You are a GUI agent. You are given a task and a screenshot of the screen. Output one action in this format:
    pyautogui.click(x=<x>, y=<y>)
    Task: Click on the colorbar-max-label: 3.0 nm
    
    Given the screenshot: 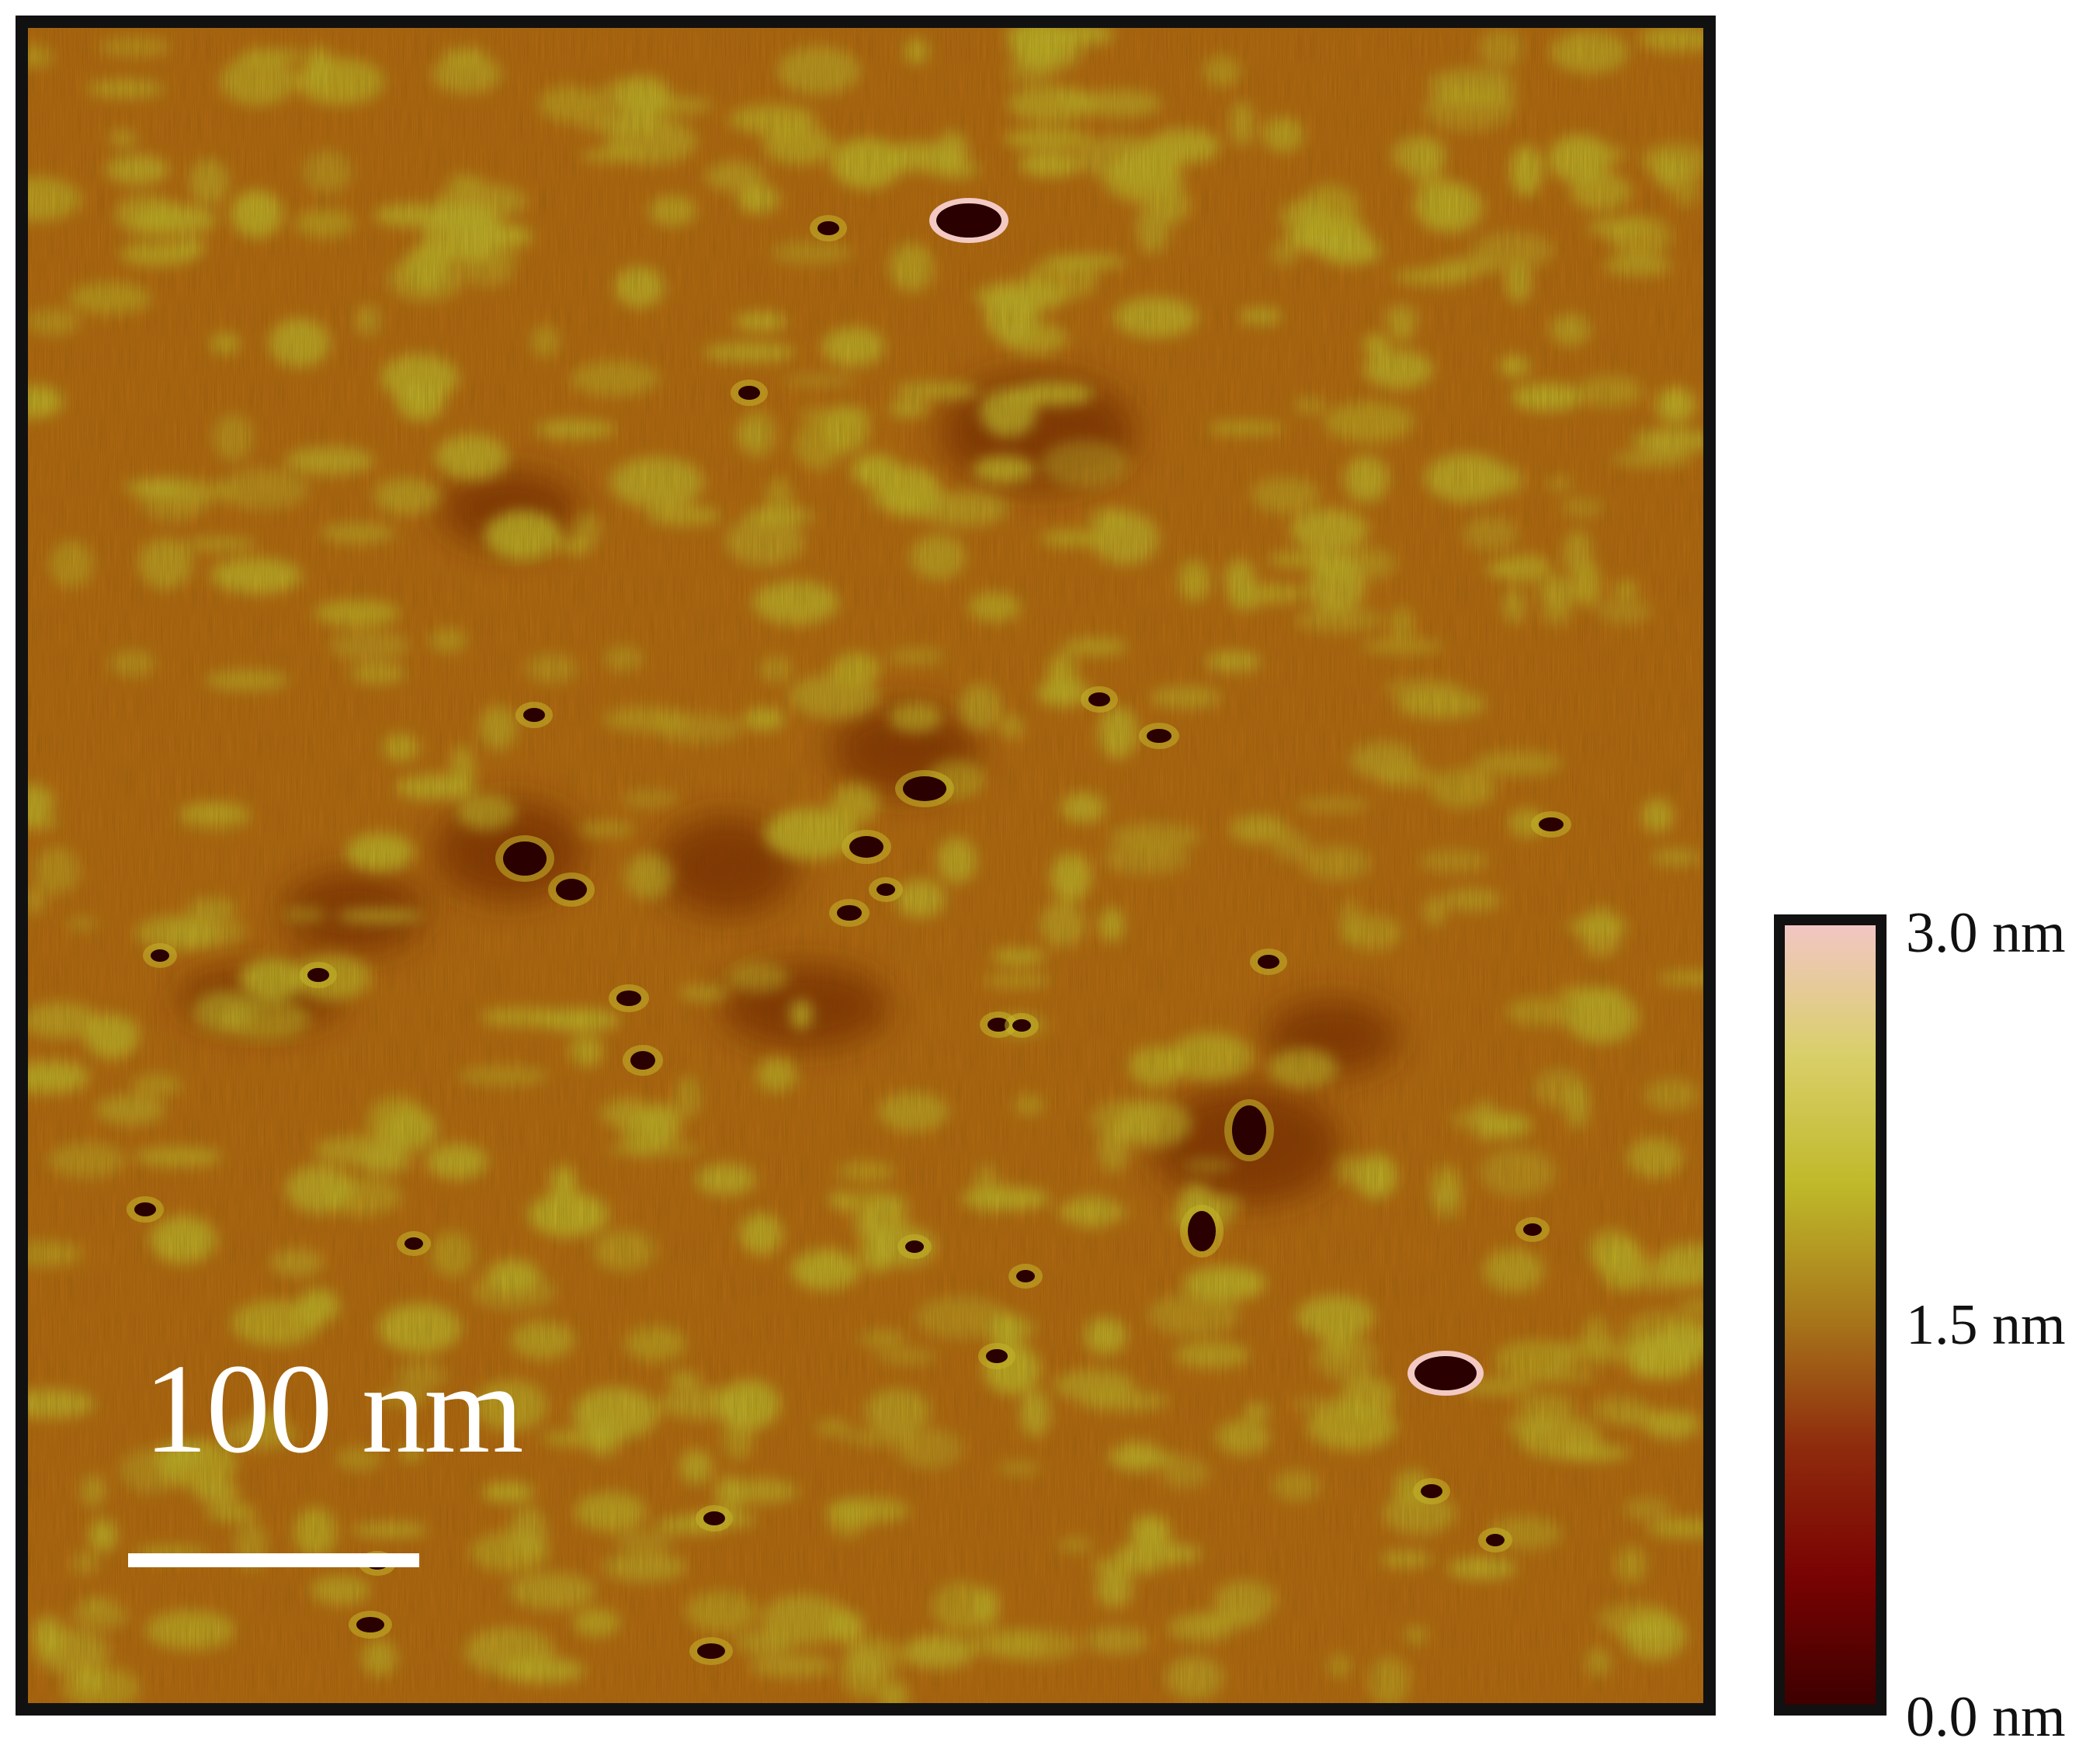 What is the action you would take?
    pyautogui.click(x=1986, y=933)
    